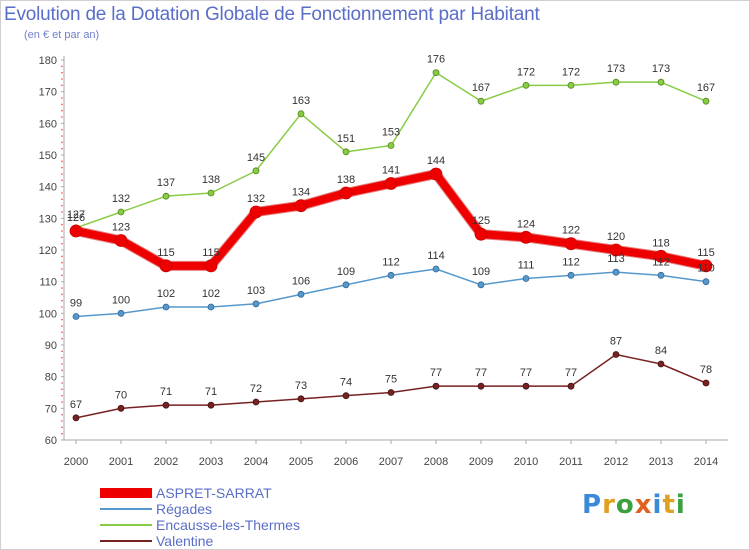 This screenshot has height=550, width=750. Describe the element at coordinates (346, 139) in the screenshot. I see `data-label: 151` at that location.